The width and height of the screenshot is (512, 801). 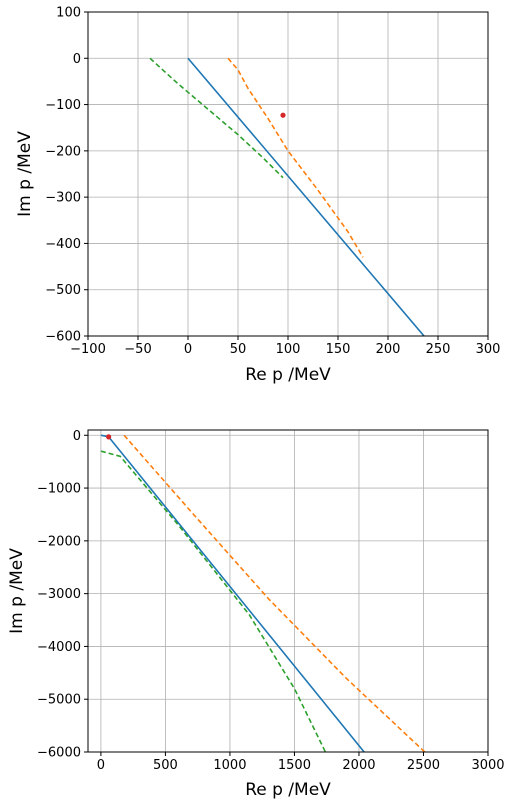 What do you see at coordinates (288, 375) in the screenshot?
I see `x-axis-label-top: Re p /MeV` at bounding box center [288, 375].